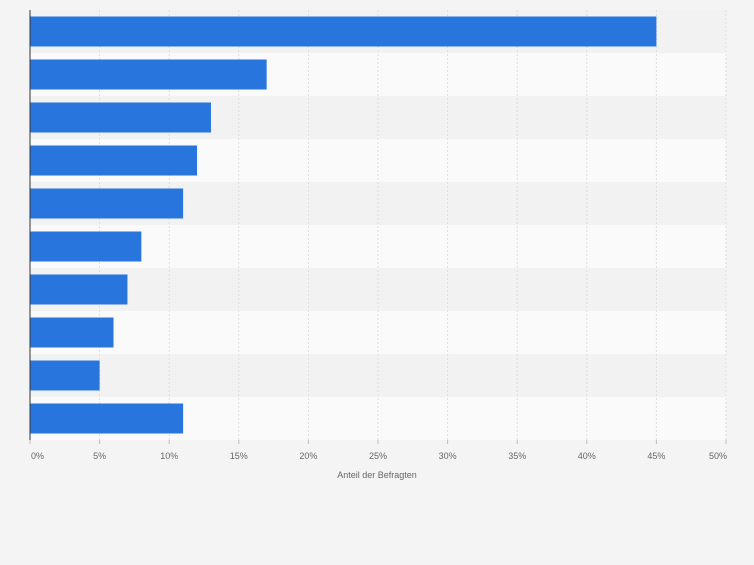 The height and width of the screenshot is (565, 754). Describe the element at coordinates (169, 456) in the screenshot. I see `x-tick-label: 10%` at that location.